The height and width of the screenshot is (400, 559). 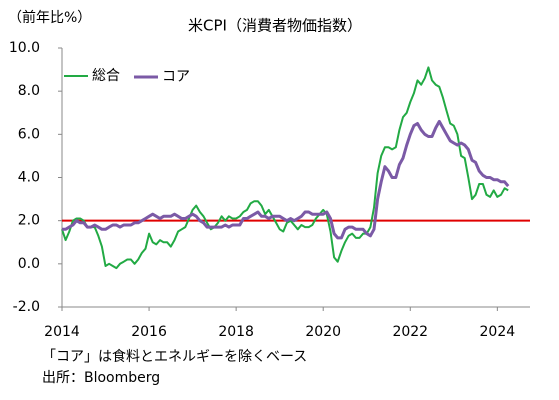 I want to click on y-tick-label: -2.0, so click(x=26, y=307).